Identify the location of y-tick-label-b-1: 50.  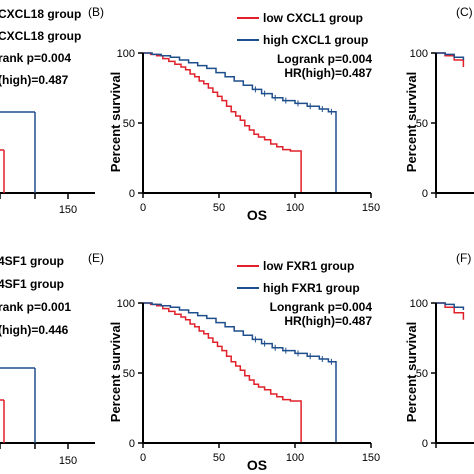
(129, 124).